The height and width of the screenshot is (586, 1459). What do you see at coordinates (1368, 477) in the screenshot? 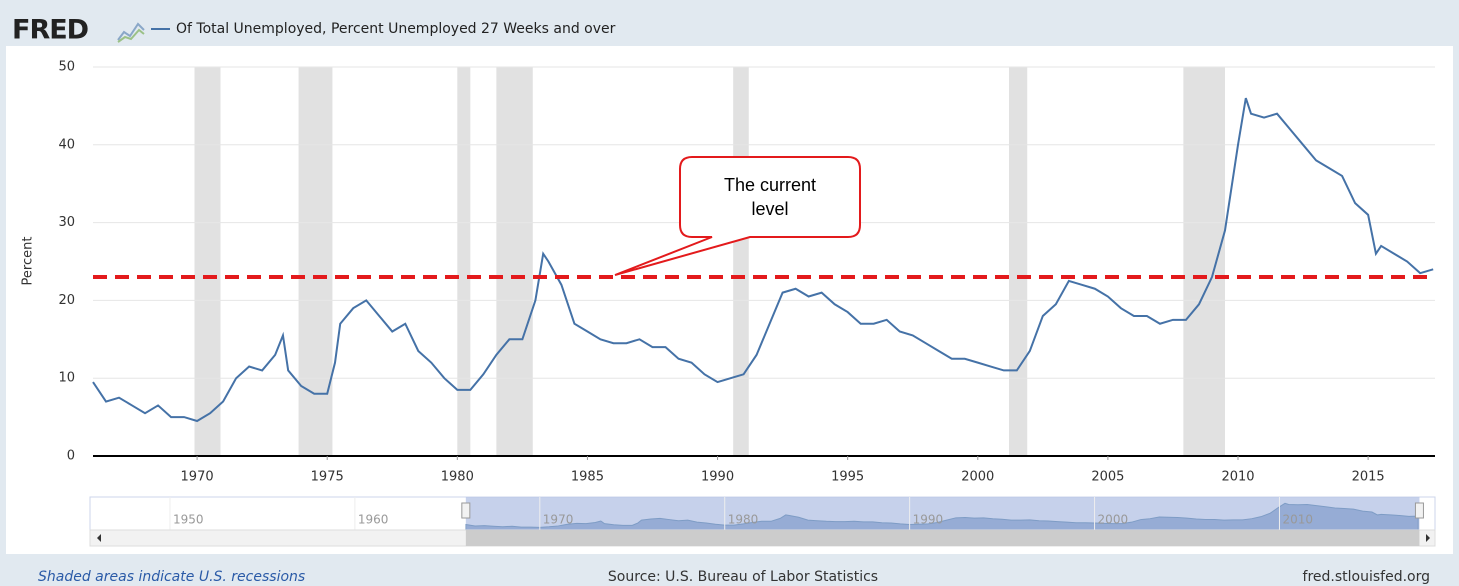
I see `x-tick-label: 2015` at bounding box center [1368, 477].